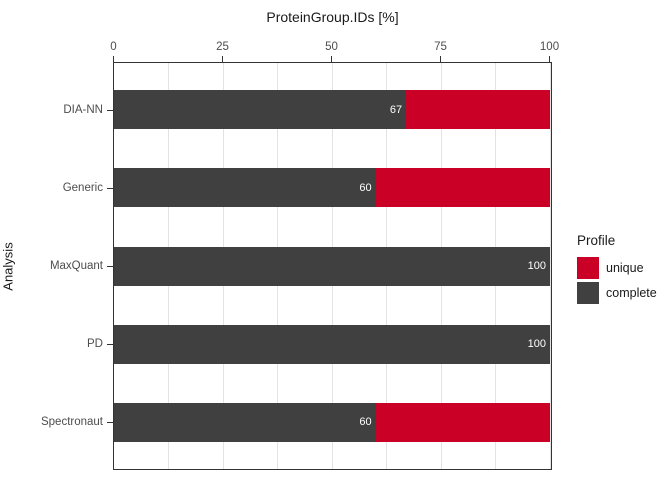 The width and height of the screenshot is (672, 480). I want to click on legend-item-label: complete, so click(631, 293).